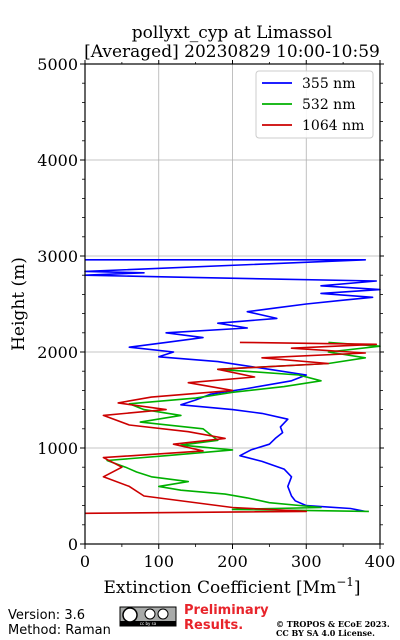 This screenshot has height=640, width=400. Describe the element at coordinates (232, 561) in the screenshot. I see `x-tick-label: 200` at that location.